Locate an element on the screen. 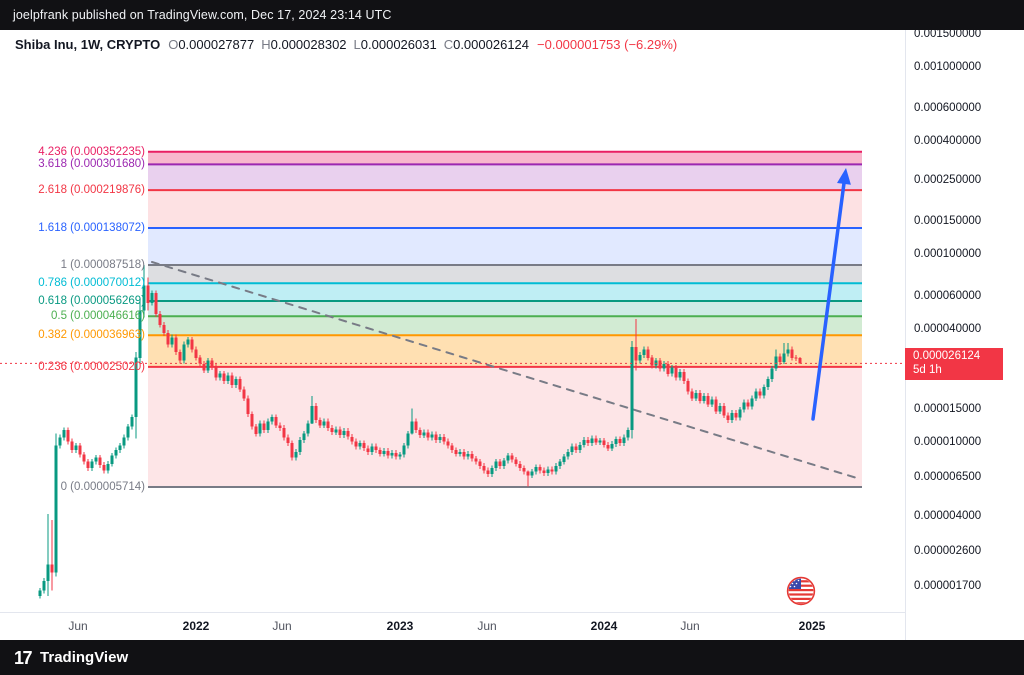 The height and width of the screenshot is (675, 1024). tradingview-brand: TradingView is located at coordinates (84, 657).